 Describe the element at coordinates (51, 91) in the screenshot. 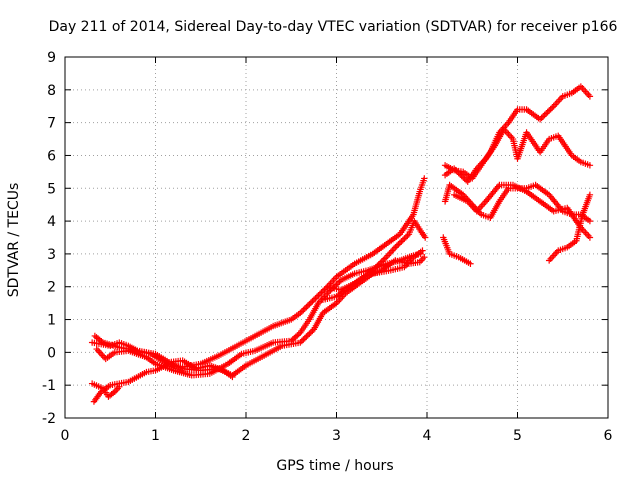

I see `y-tick-label: 8` at that location.